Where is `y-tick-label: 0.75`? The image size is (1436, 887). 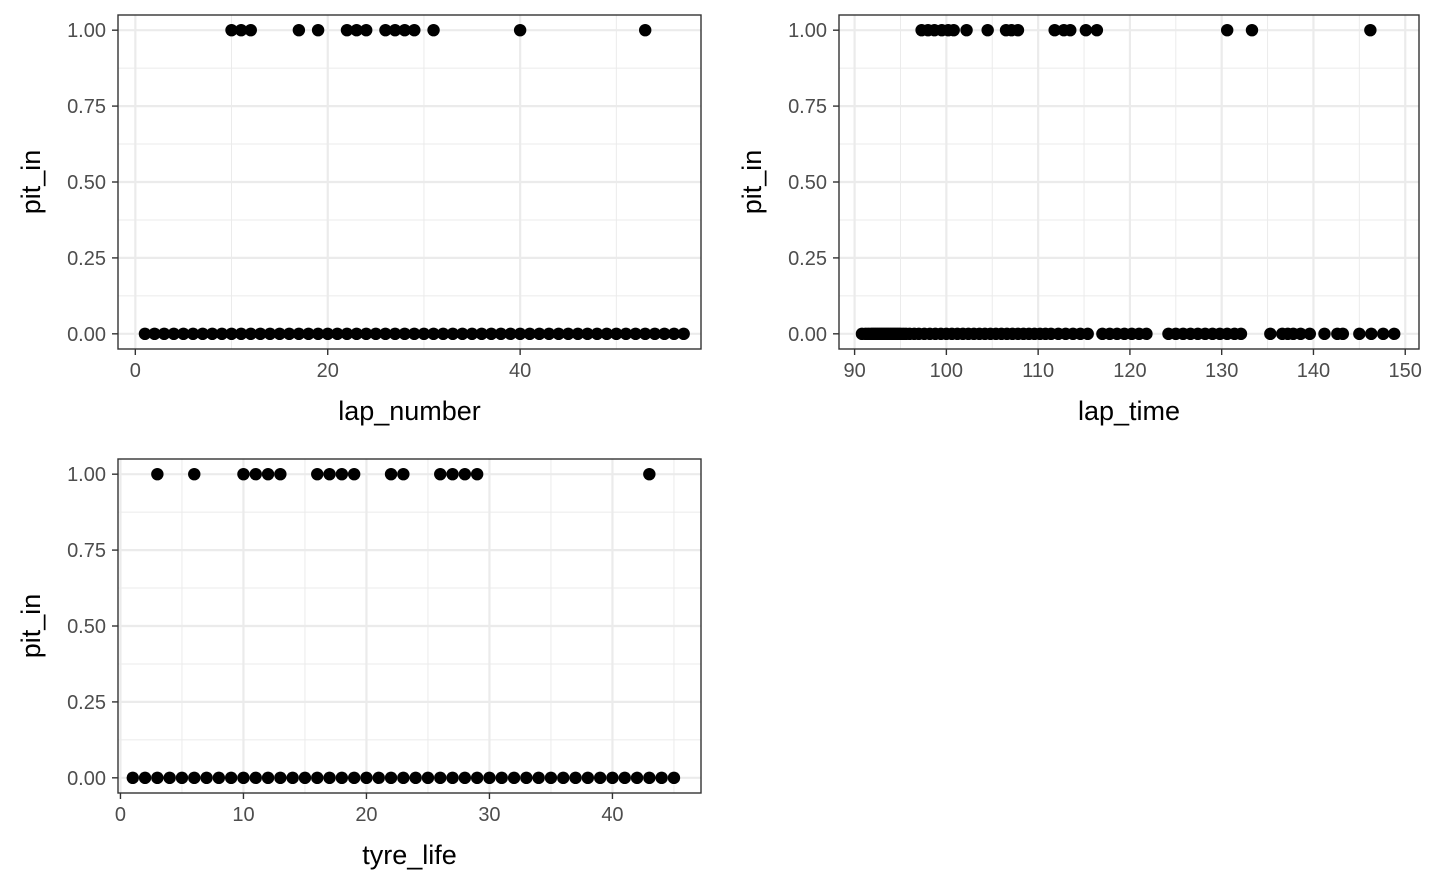
y-tick-label: 0.75 is located at coordinates (86, 551).